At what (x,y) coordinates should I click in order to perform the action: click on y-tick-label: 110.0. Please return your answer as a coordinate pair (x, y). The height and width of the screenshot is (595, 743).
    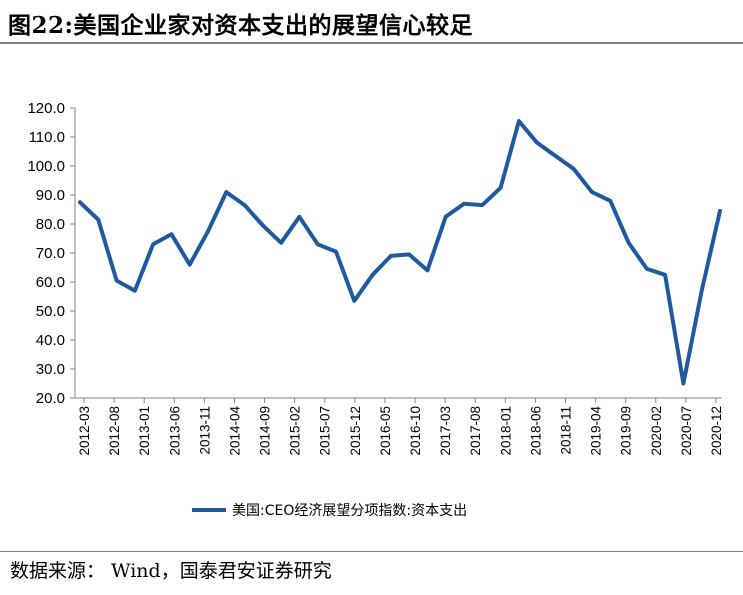
    Looking at the image, I should click on (47, 137).